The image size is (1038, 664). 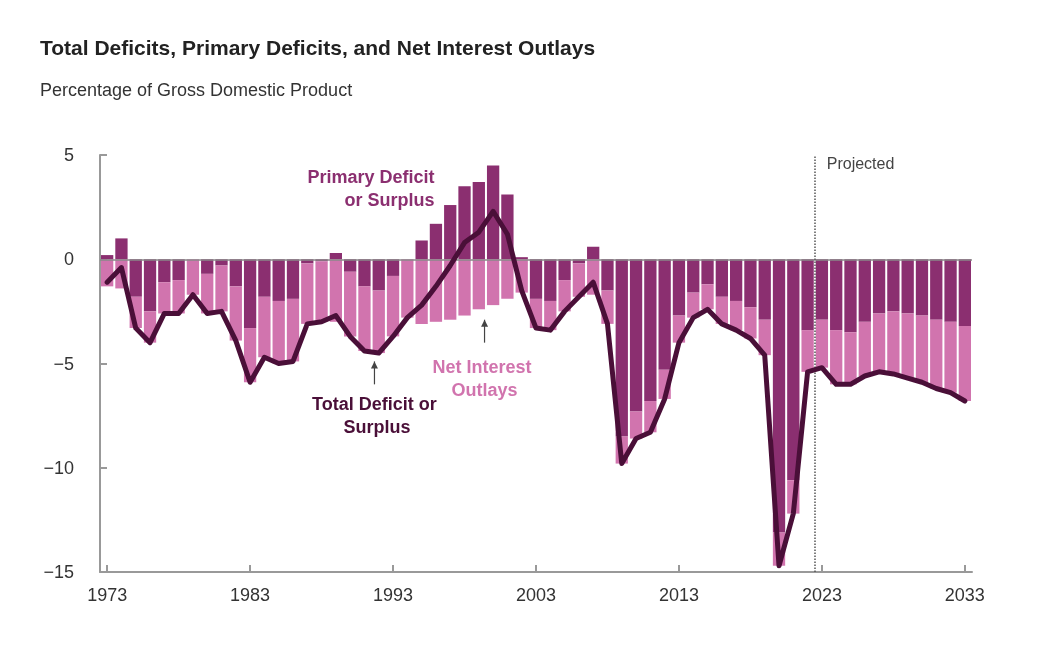 I want to click on x-tick-label: 1973, so click(x=107, y=595).